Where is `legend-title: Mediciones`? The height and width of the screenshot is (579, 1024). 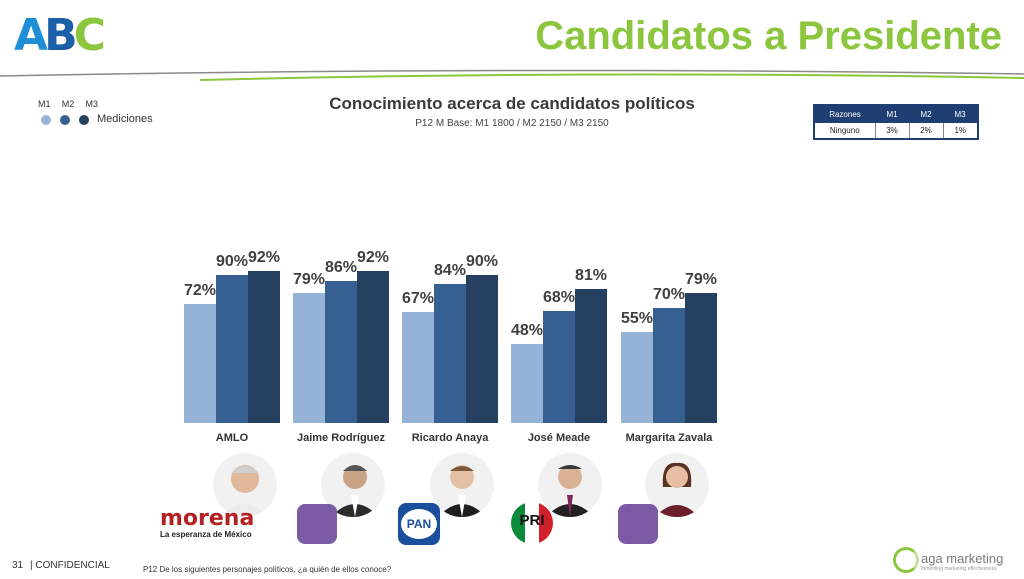 legend-title: Mediciones is located at coordinates (125, 119).